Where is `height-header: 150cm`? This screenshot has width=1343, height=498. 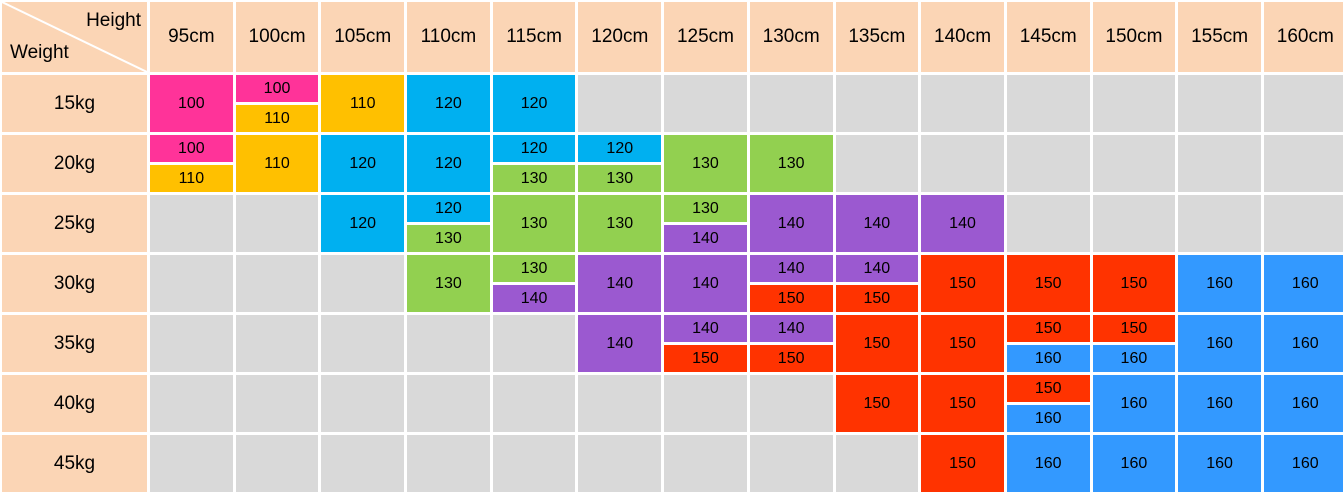 height-header: 150cm is located at coordinates (1134, 37).